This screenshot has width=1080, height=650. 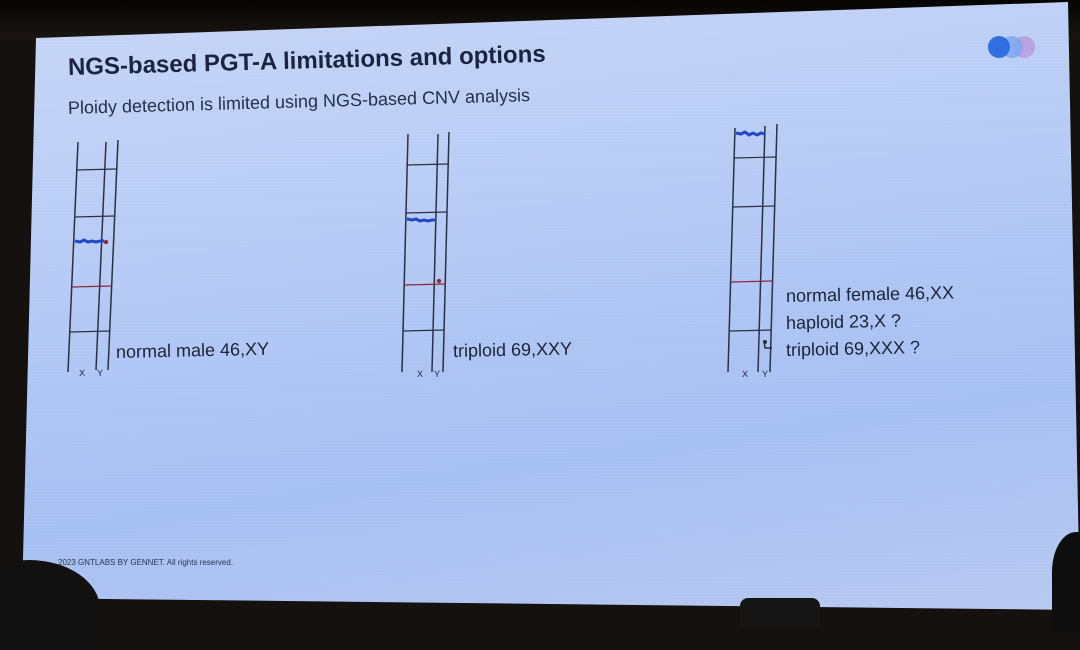 I want to click on cnv-plot-ambiguous, so click(x=752, y=248).